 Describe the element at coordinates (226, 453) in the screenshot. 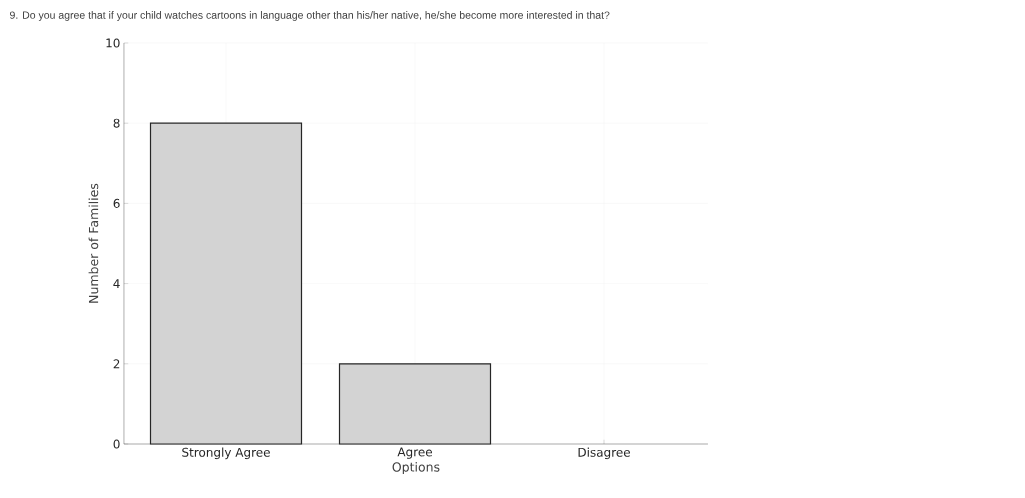

I see `x-tick-label: Strongly Agree` at that location.